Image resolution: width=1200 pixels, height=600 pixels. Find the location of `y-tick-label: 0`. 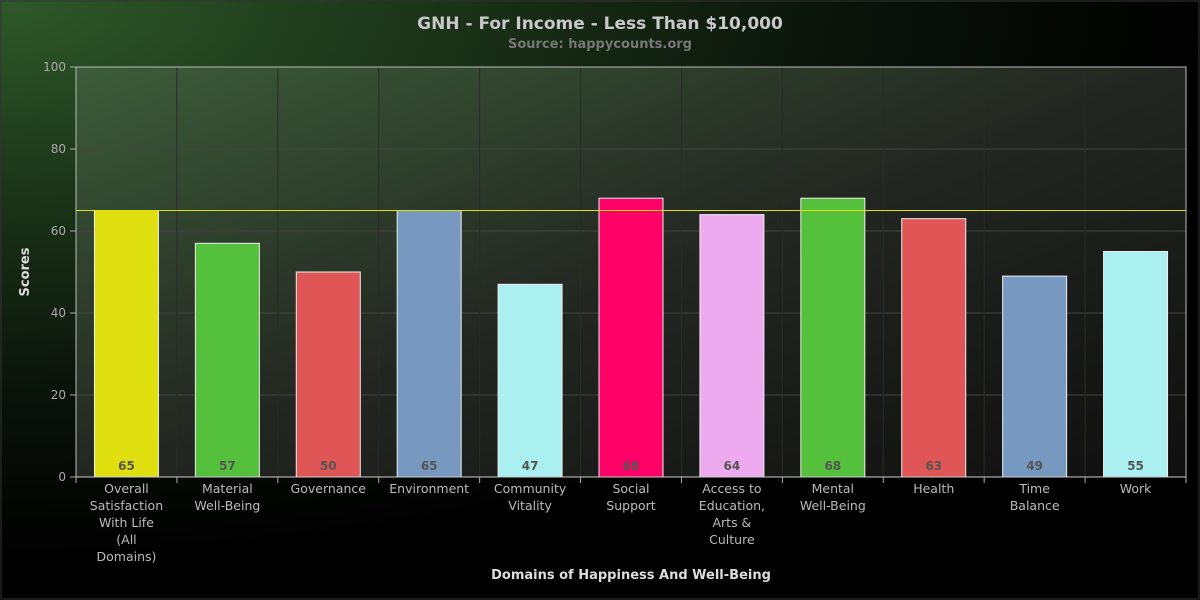

y-tick-label: 0 is located at coordinates (62, 477).